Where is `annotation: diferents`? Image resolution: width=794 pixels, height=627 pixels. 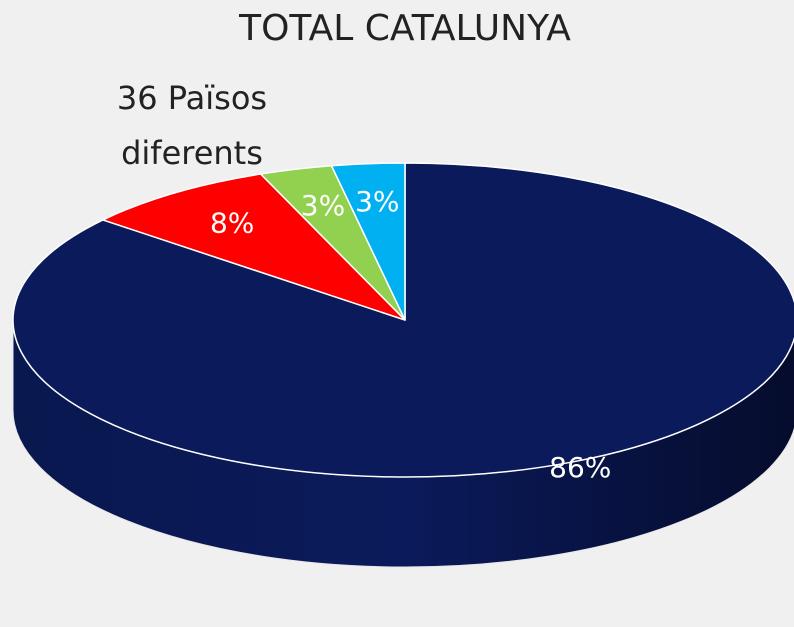 annotation: diferents is located at coordinates (192, 153).